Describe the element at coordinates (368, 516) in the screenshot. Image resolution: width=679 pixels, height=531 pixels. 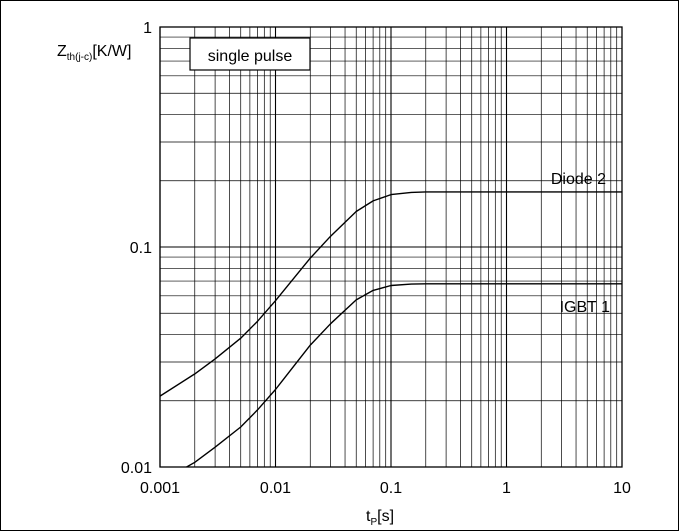
I see `x-axis-label-main: t` at that location.